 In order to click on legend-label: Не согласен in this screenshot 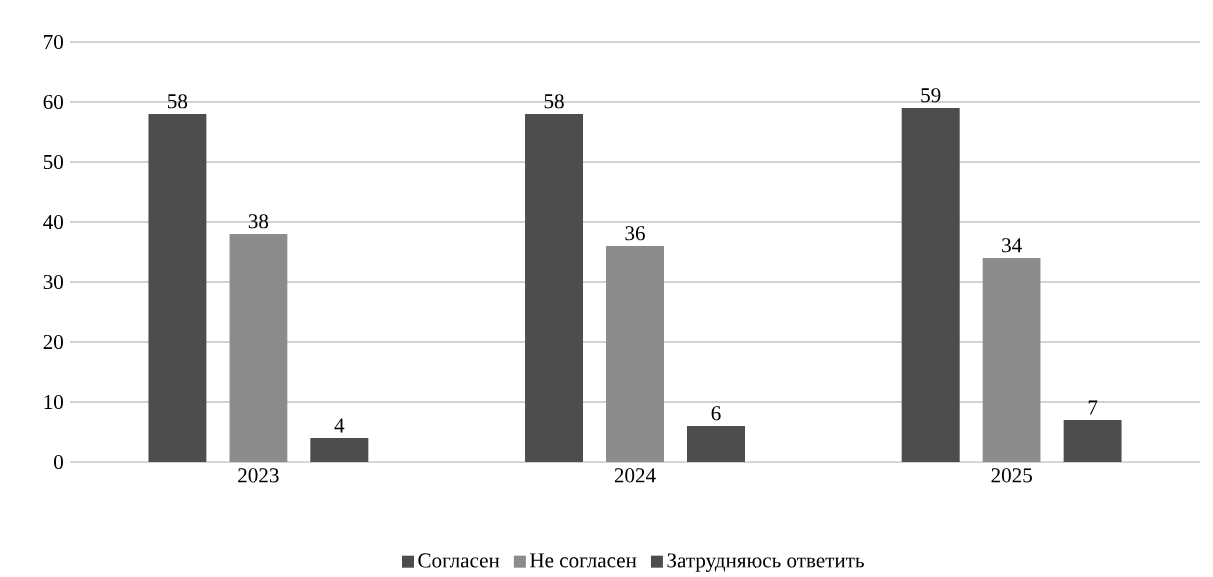, I will do `click(583, 560)`.